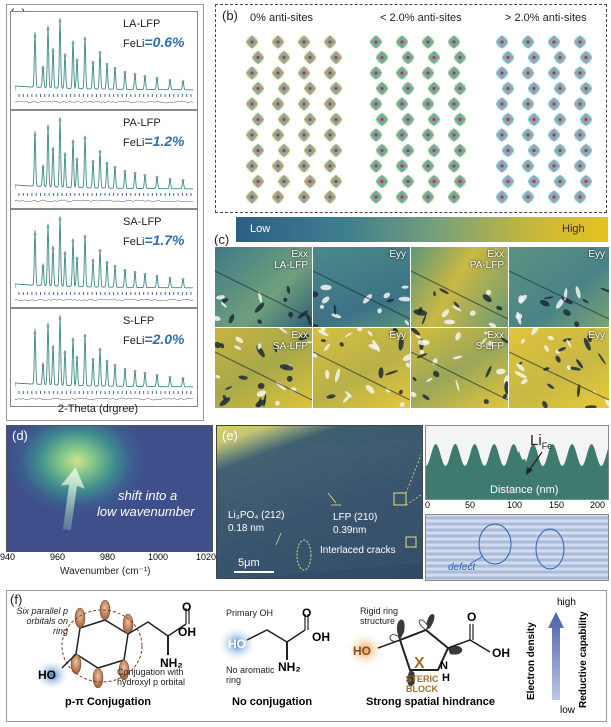  What do you see at coordinates (222, 239) in the screenshot?
I see `panel-c-label: (c)` at bounding box center [222, 239].